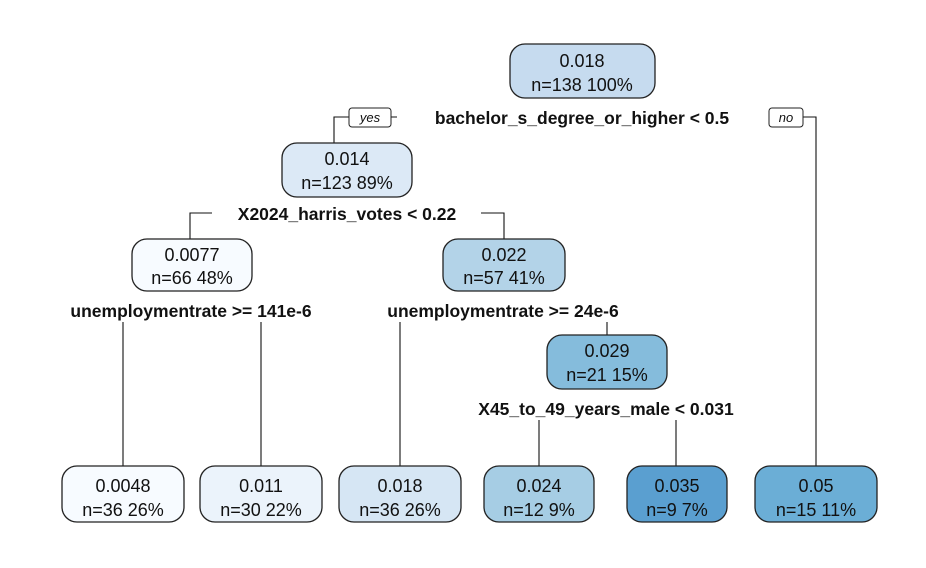 This screenshot has height=568, width=926. Describe the element at coordinates (607, 375) in the screenshot. I see `node-n11-stats: n=21 15%` at that location.